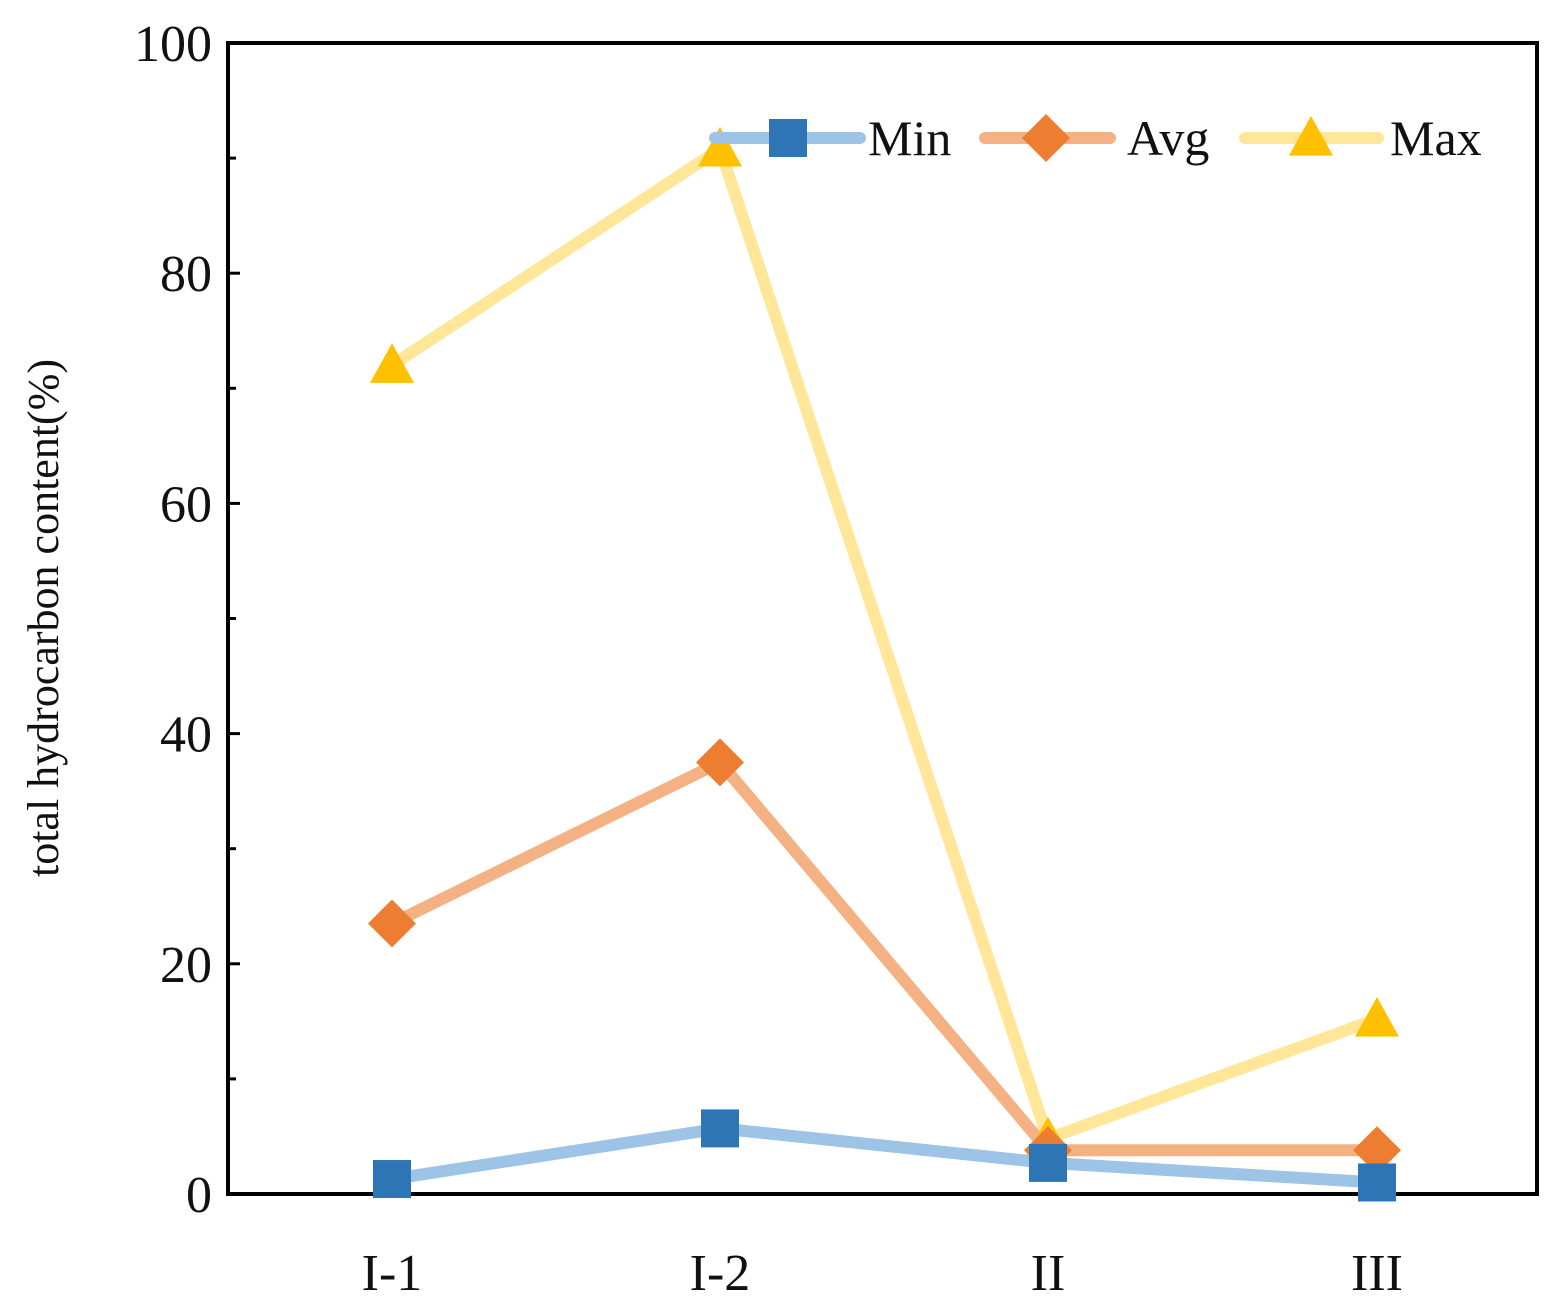  Describe the element at coordinates (884, 1155) in the screenshot. I see `series-line-min` at that location.